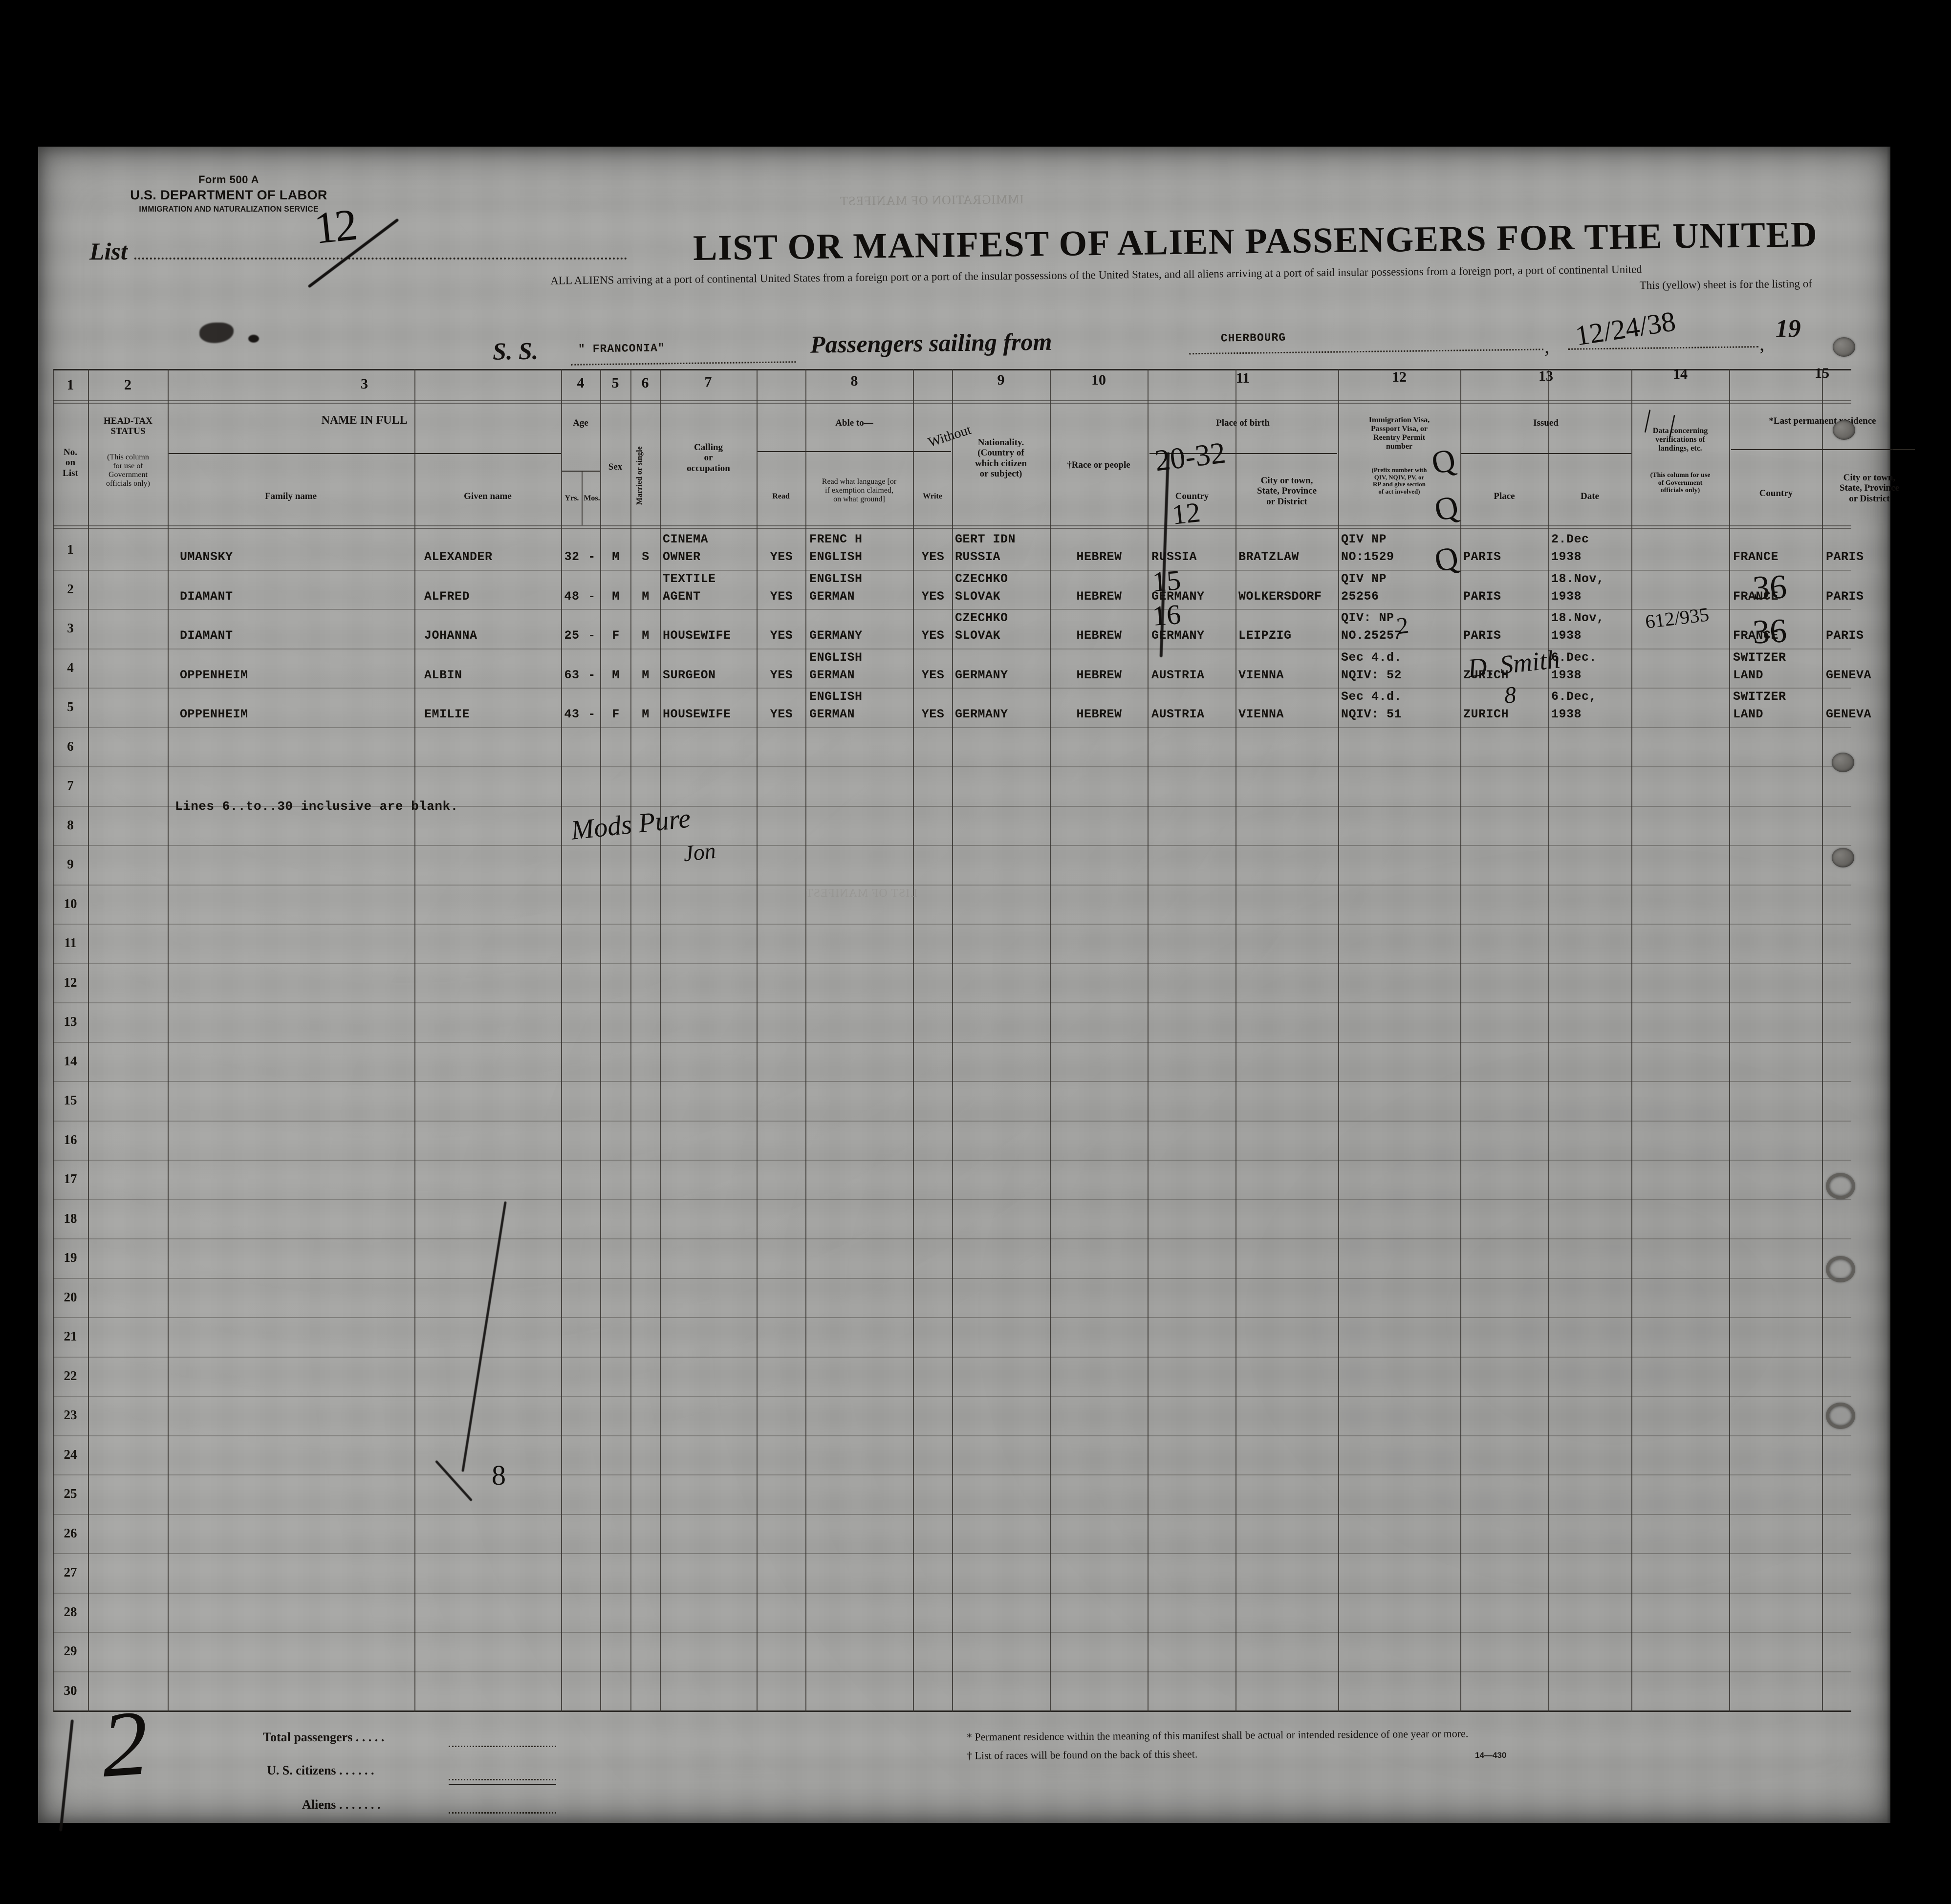 The width and height of the screenshot is (1951, 1904). What do you see at coordinates (1371, 675) in the screenshot?
I see `table-cell: NQIV: 52` at bounding box center [1371, 675].